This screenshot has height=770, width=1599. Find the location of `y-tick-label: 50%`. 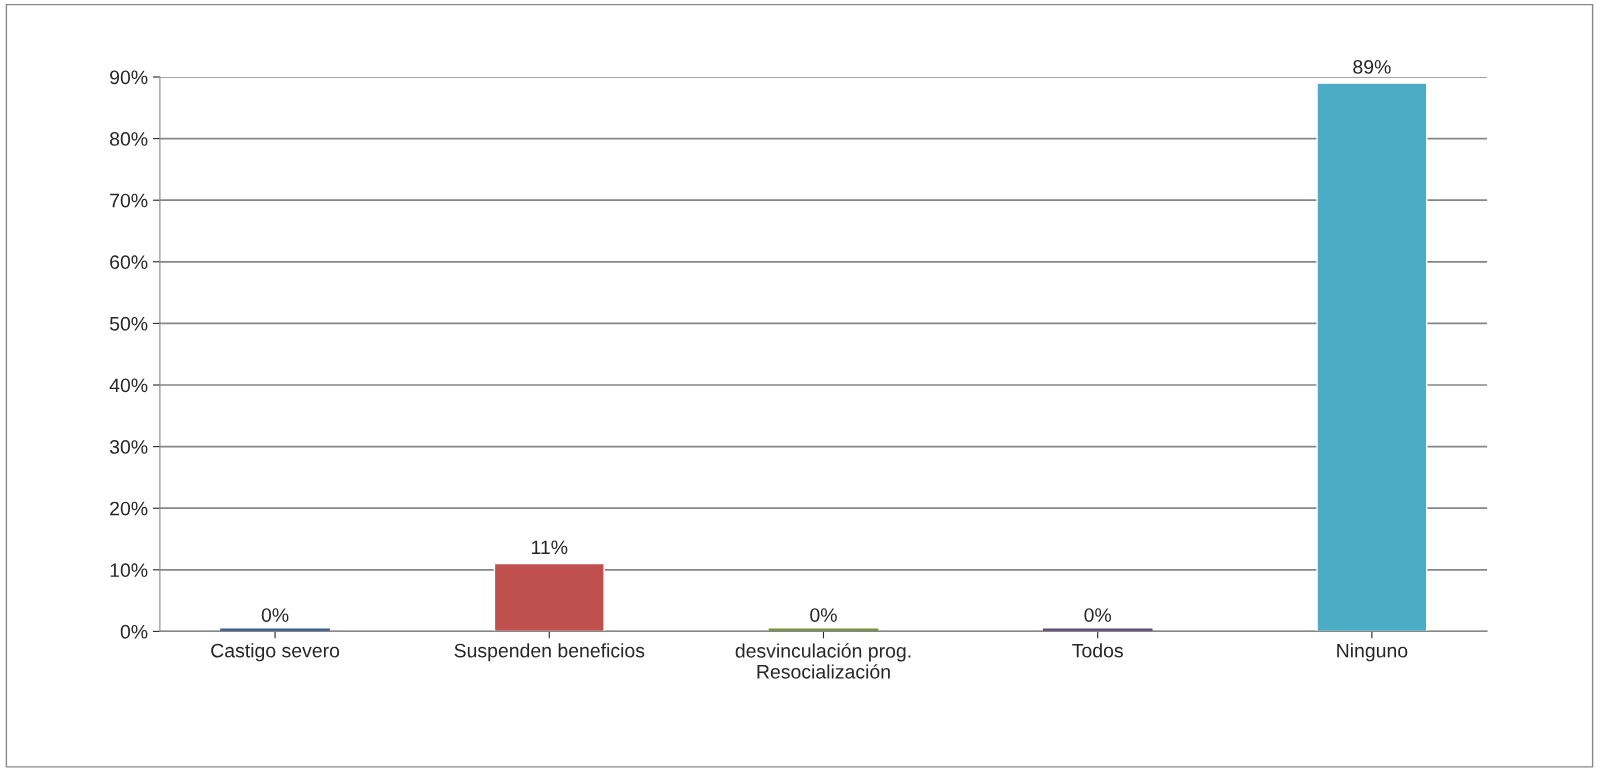

y-tick-label: 50% is located at coordinates (128, 323).